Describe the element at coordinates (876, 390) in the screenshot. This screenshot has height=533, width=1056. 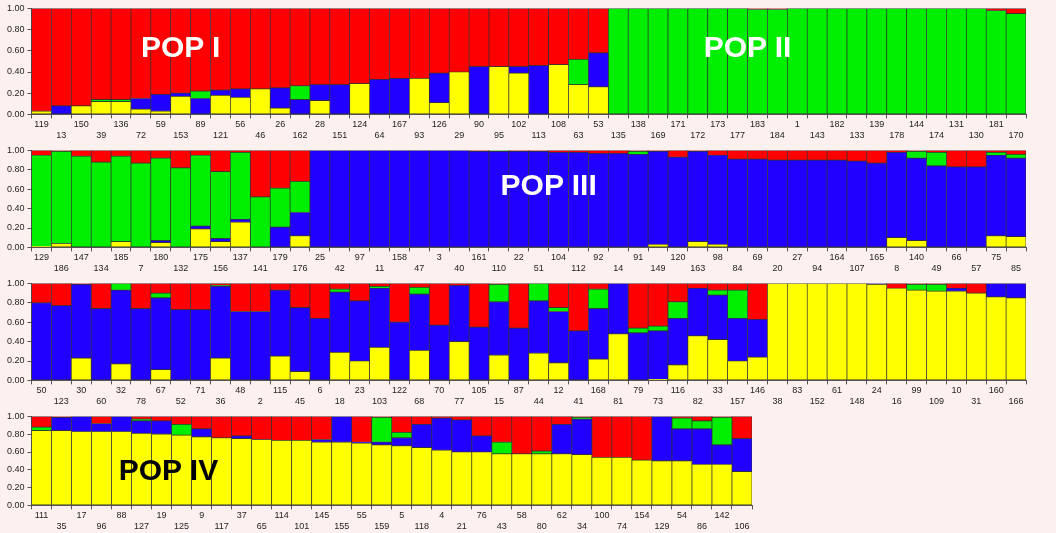
I see `x-tick-label: 24` at that location.